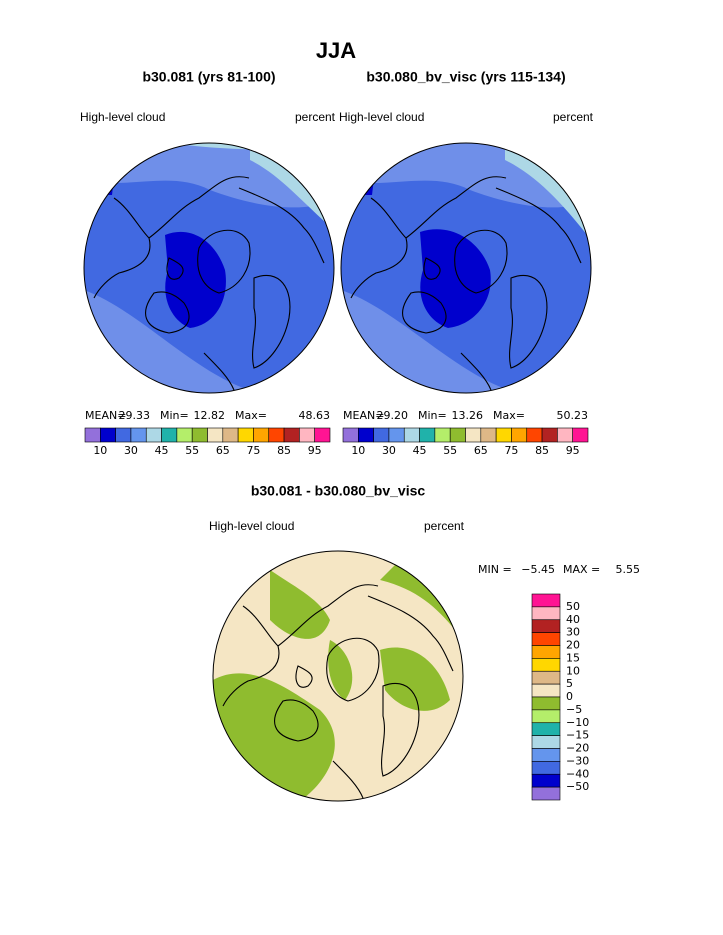 This screenshot has height=935, width=723. Describe the element at coordinates (393, 415) in the screenshot. I see `stat-value: 29.20` at that location.